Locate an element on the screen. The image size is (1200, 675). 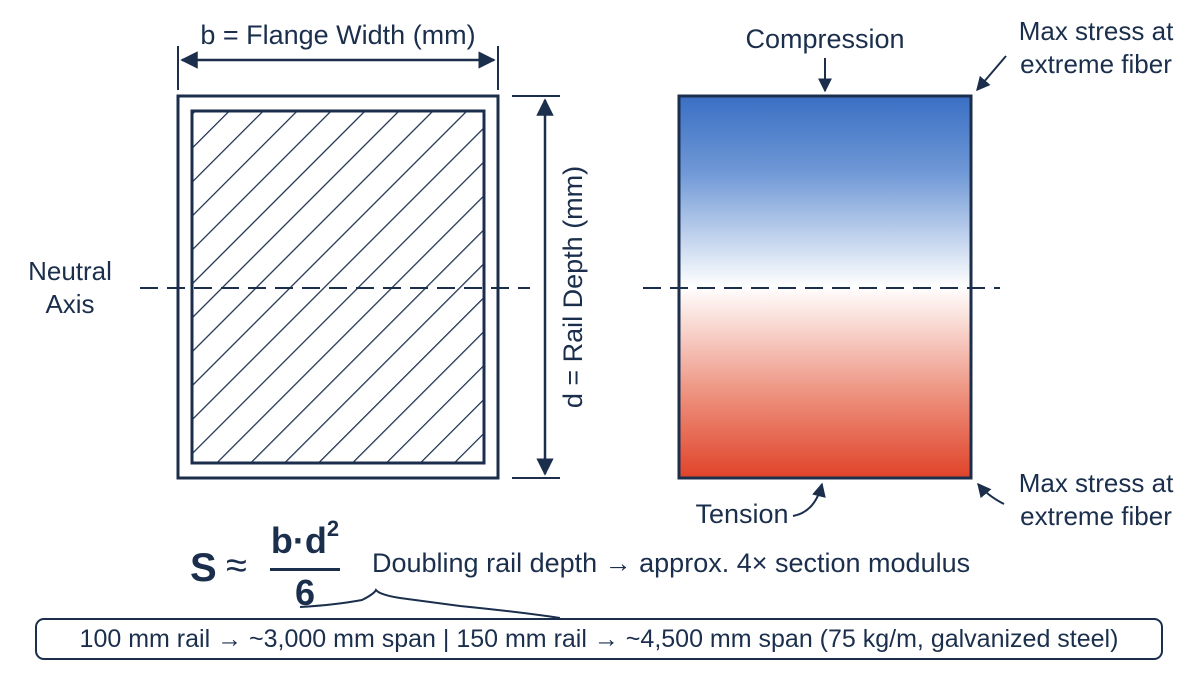
tension-label: Tension is located at coordinates (741, 514).